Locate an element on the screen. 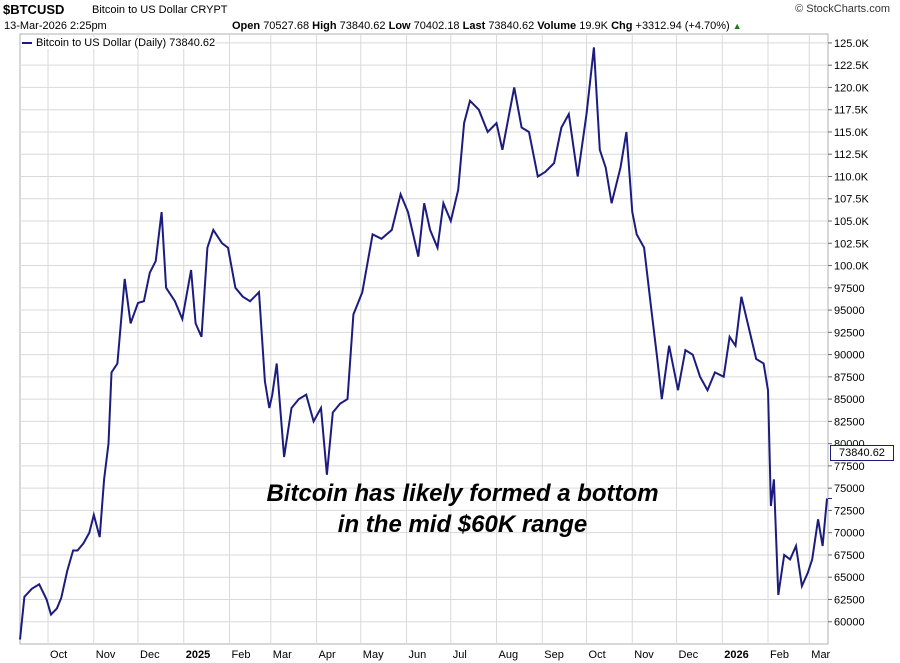 This screenshot has width=900, height=663. y-tick-label: 67500 is located at coordinates (849, 556).